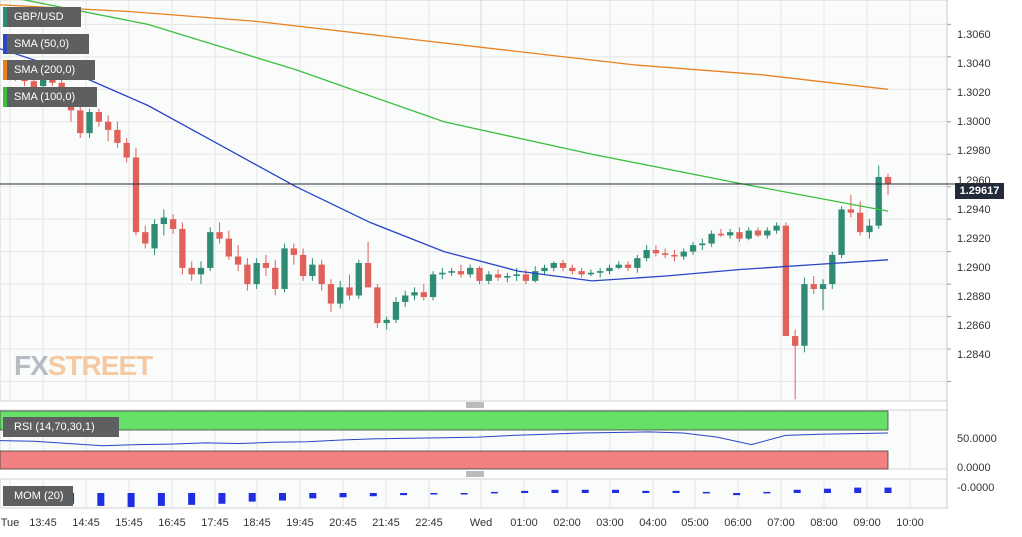 The width and height of the screenshot is (1022, 537). Describe the element at coordinates (974, 268) in the screenshot. I see `price-tick-label: 1.2900` at that location.